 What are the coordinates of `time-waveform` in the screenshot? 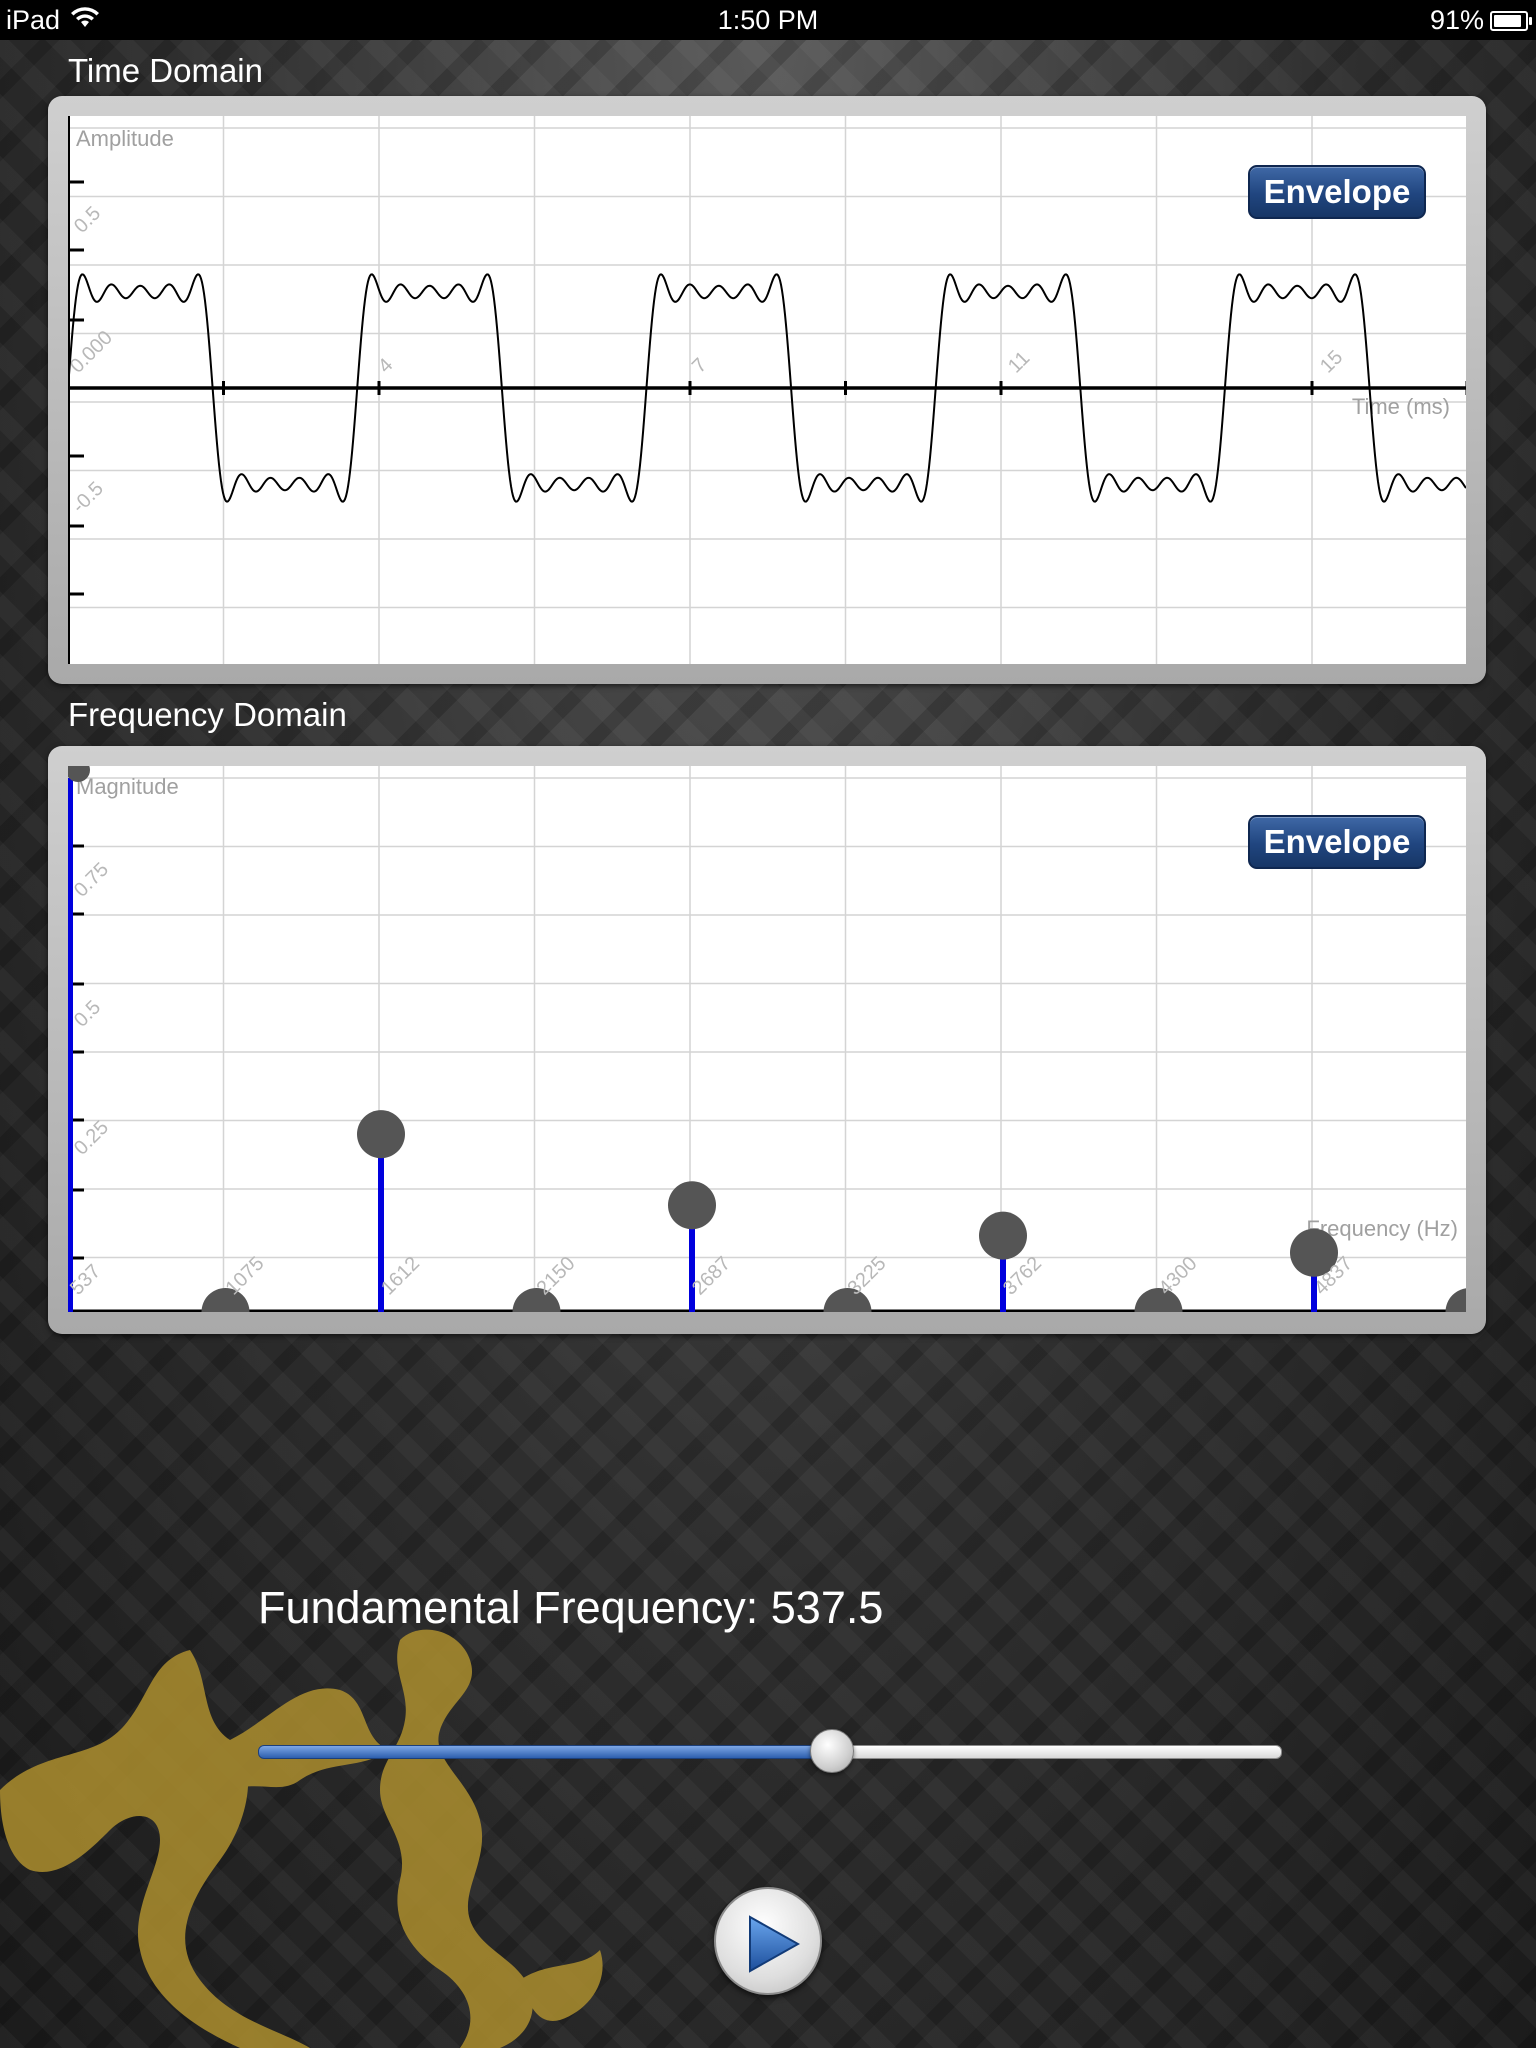 It's located at (767, 388).